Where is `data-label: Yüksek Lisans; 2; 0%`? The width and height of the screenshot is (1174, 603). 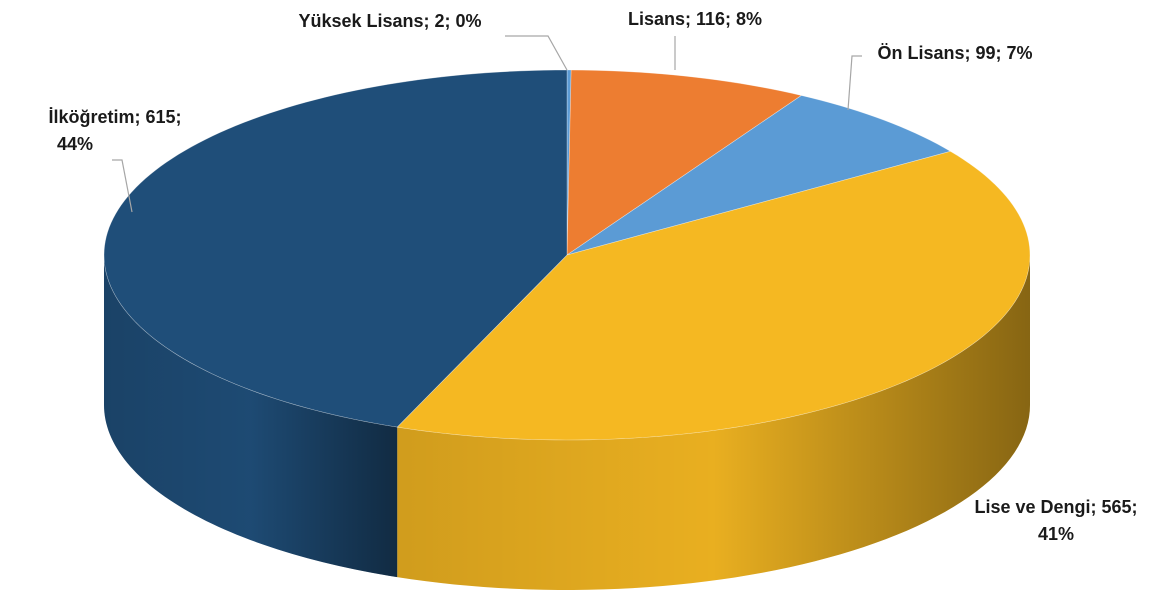
data-label: Yüksek Lisans; 2; 0% is located at coordinates (389, 21).